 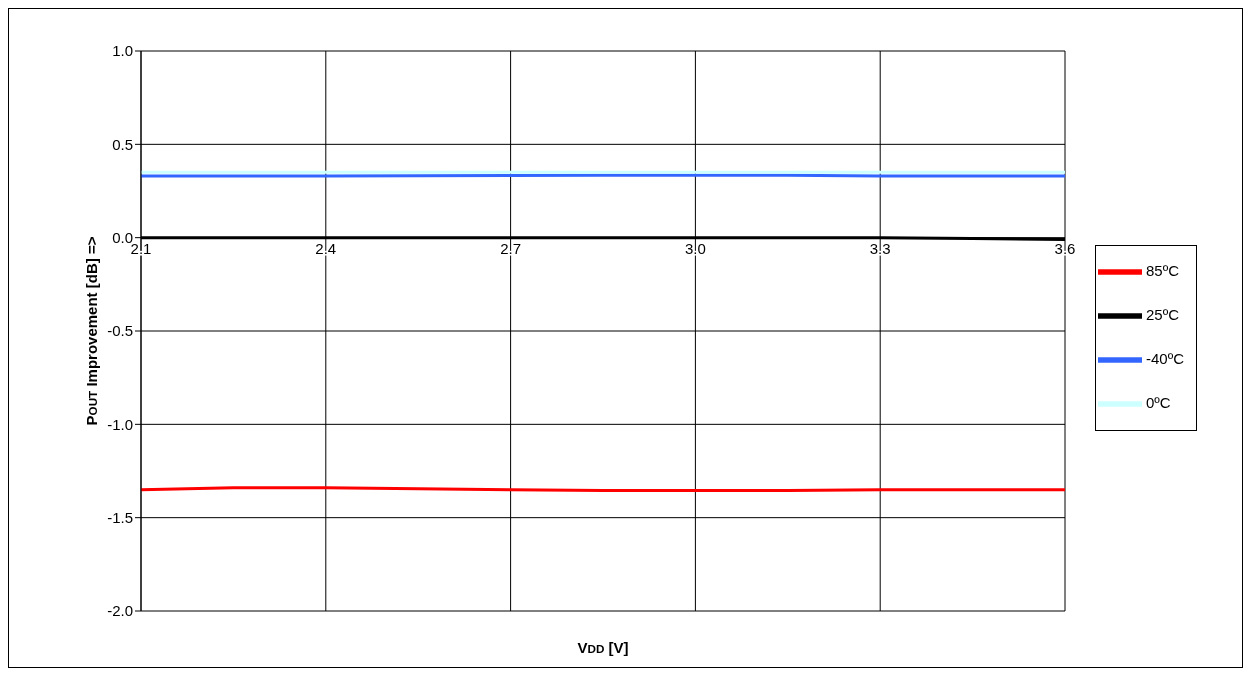 I want to click on legend-label: 0ºC, so click(x=1158, y=402).